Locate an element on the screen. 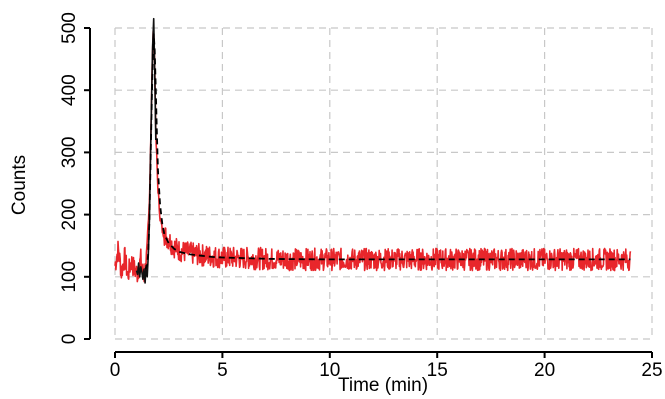 The width and height of the screenshot is (665, 399). x-axis-title: Time (min) is located at coordinates (383, 385).